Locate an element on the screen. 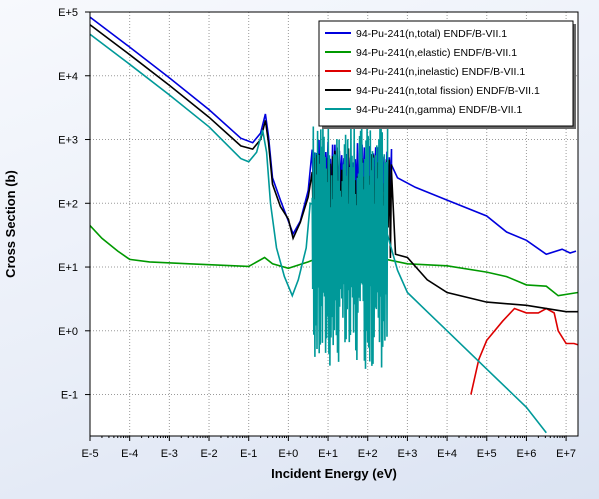  y-tick-label: E+4 is located at coordinates (68, 77).